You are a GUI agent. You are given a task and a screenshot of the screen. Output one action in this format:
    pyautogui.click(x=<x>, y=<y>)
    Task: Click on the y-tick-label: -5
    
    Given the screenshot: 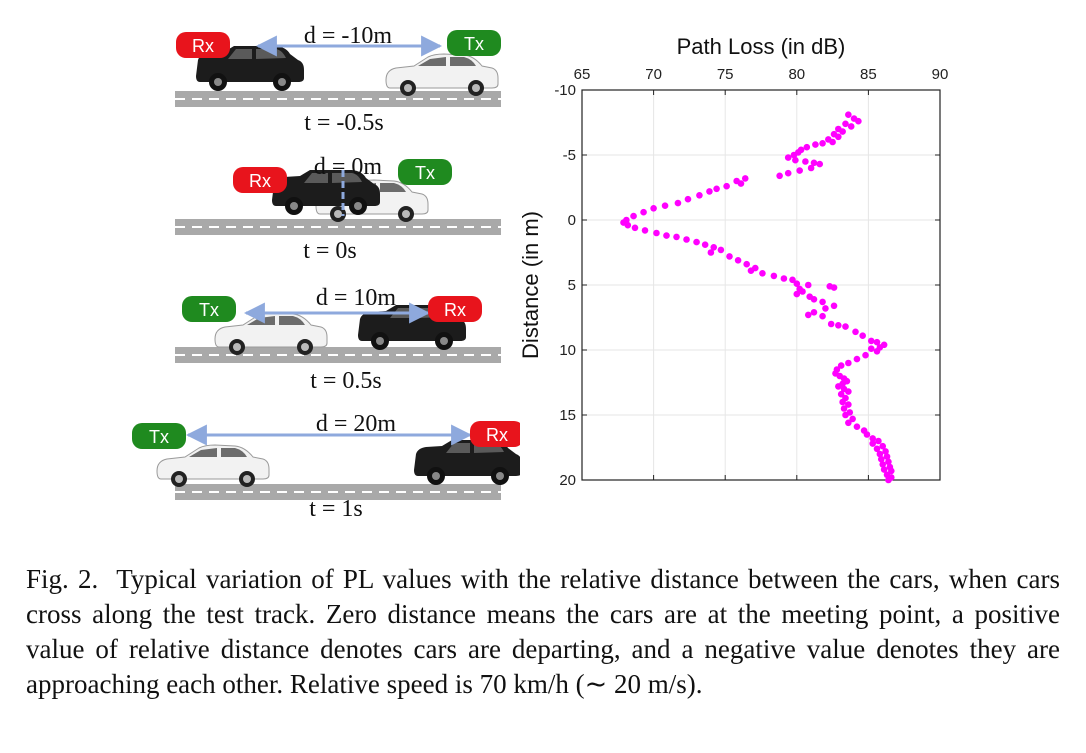 What is the action you would take?
    pyautogui.click(x=569, y=155)
    